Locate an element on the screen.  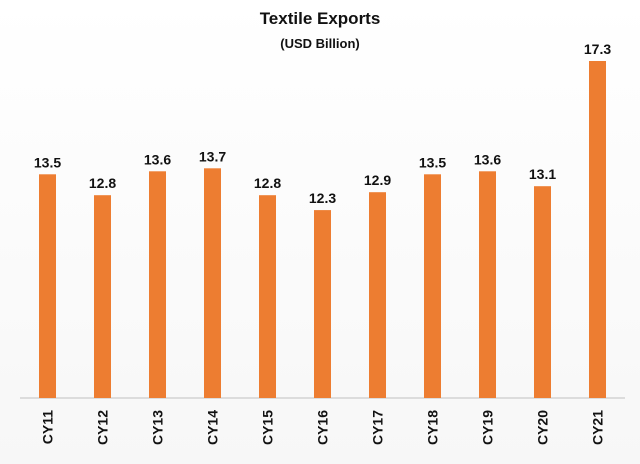
data-label-cy14: 13.7 is located at coordinates (212, 156).